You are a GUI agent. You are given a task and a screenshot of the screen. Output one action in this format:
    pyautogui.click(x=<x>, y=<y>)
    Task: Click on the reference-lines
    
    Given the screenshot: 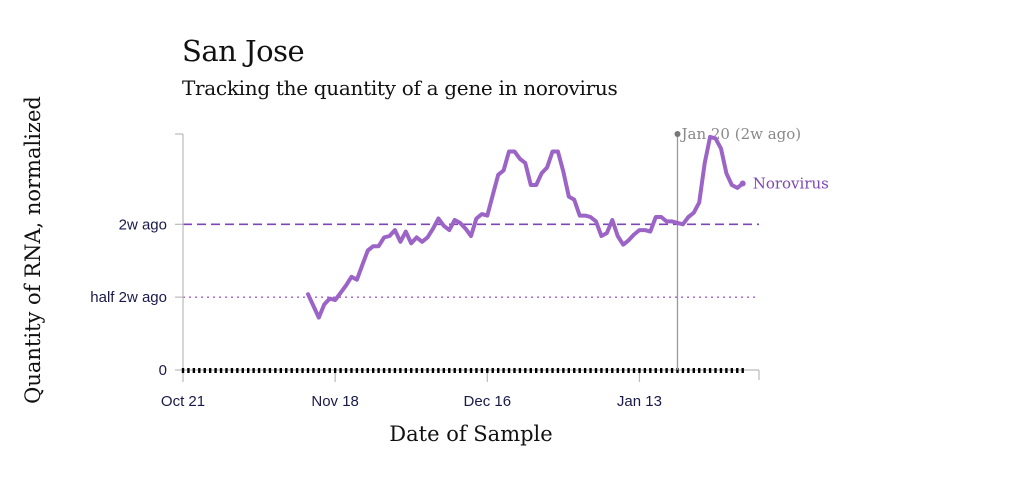 What is the action you would take?
    pyautogui.click(x=471, y=260)
    